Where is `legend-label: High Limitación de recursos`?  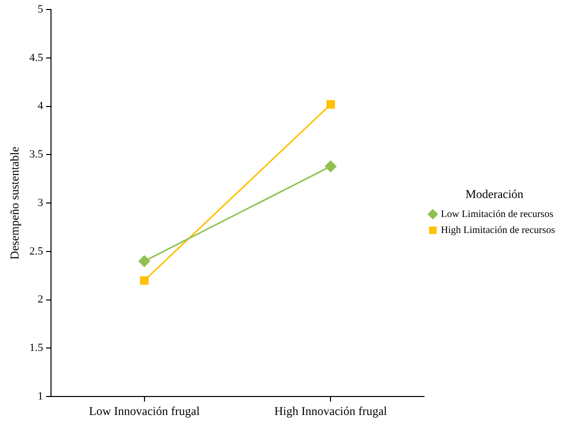 legend-label: High Limitación de recursos is located at coordinates (498, 230).